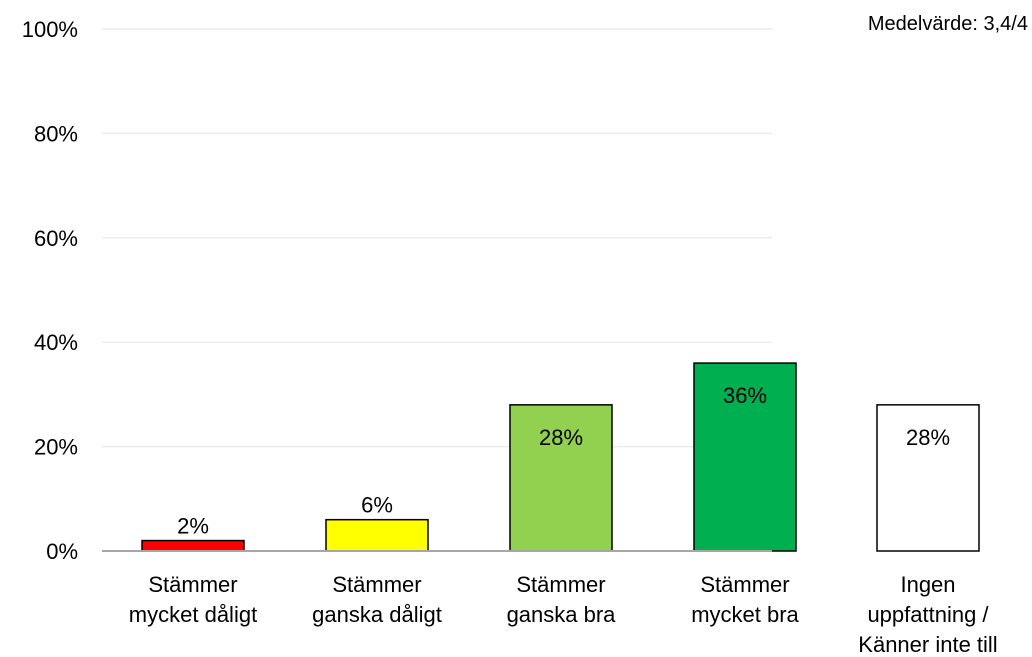  What do you see at coordinates (56, 238) in the screenshot?
I see `y-tick-label: 60%` at bounding box center [56, 238].